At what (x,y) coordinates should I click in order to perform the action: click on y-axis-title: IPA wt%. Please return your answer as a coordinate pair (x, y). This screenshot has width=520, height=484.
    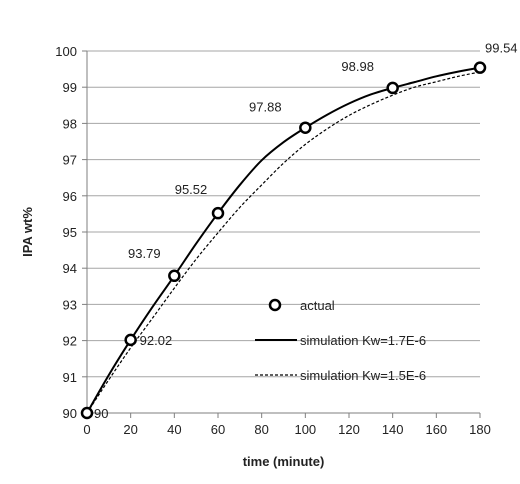
    Looking at the image, I should click on (27, 232).